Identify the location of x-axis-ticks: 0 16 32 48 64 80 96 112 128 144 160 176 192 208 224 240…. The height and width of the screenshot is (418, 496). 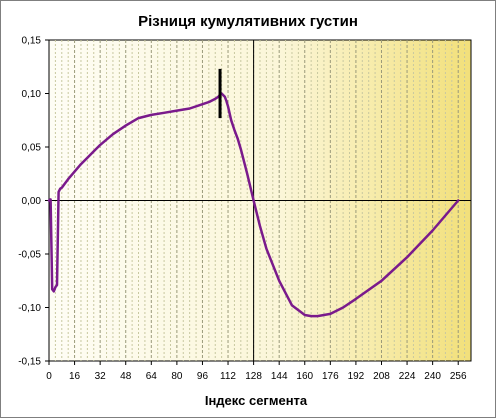
(256, 371).